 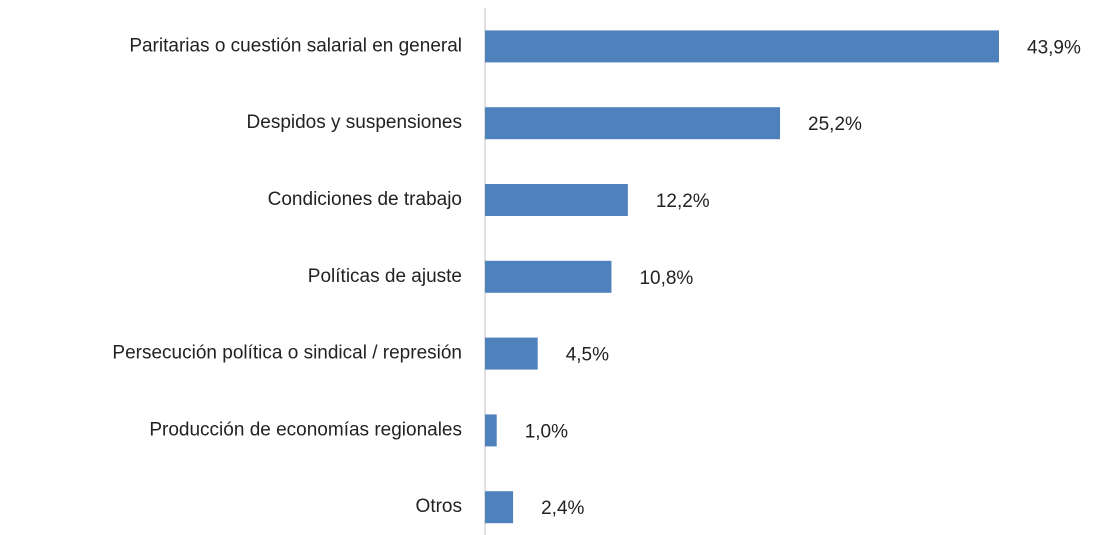 I want to click on category-label: Despidos y suspensiones, so click(x=354, y=122).